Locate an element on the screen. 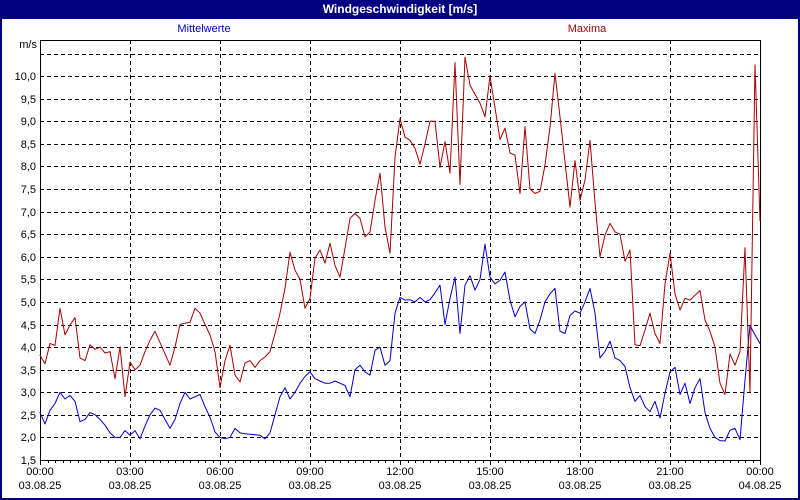  svg-text: 7,0 is located at coordinates (28, 213).